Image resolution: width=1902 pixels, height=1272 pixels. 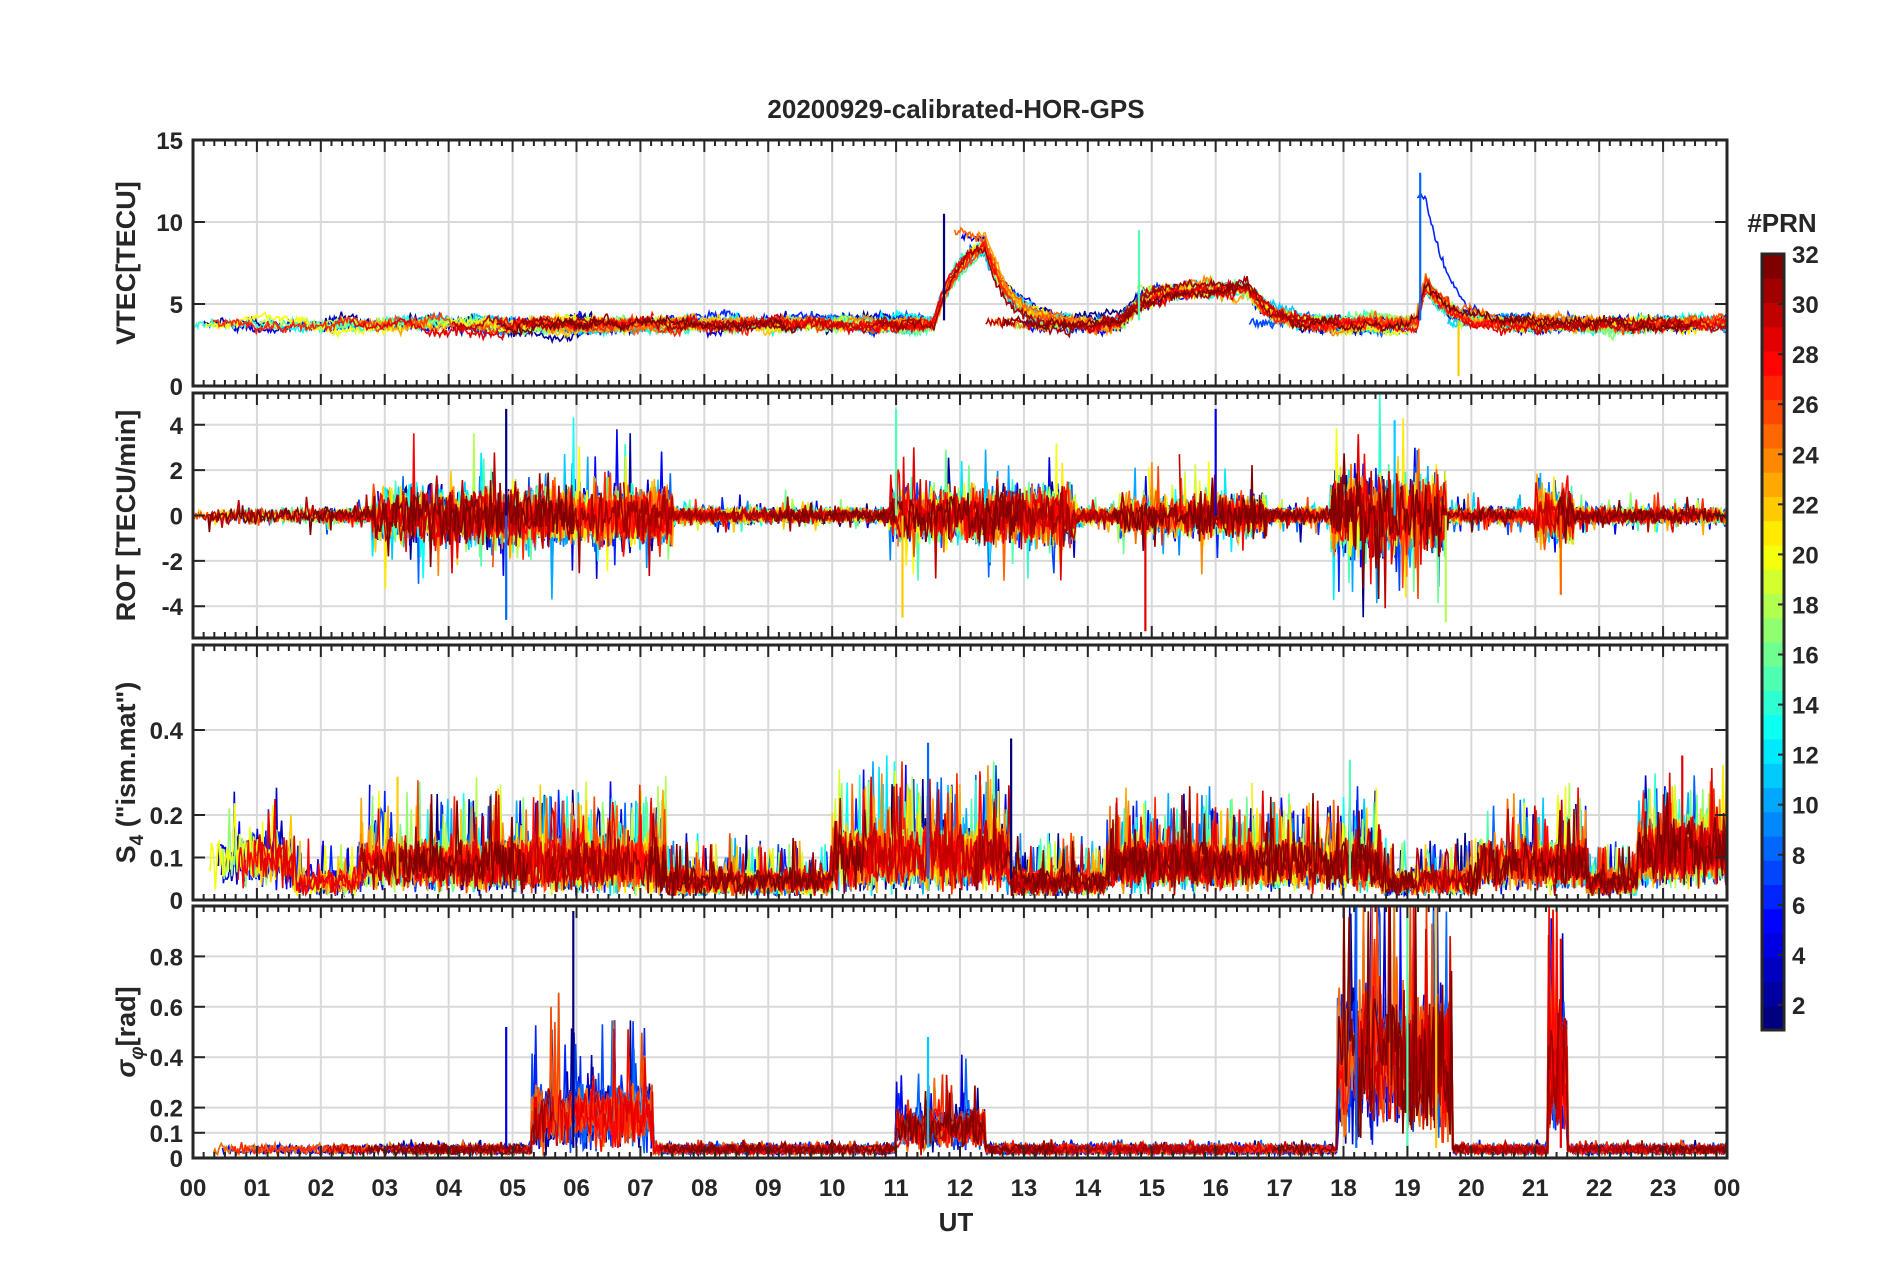 I want to click on x-tick-label: 21, so click(x=1535, y=1188).